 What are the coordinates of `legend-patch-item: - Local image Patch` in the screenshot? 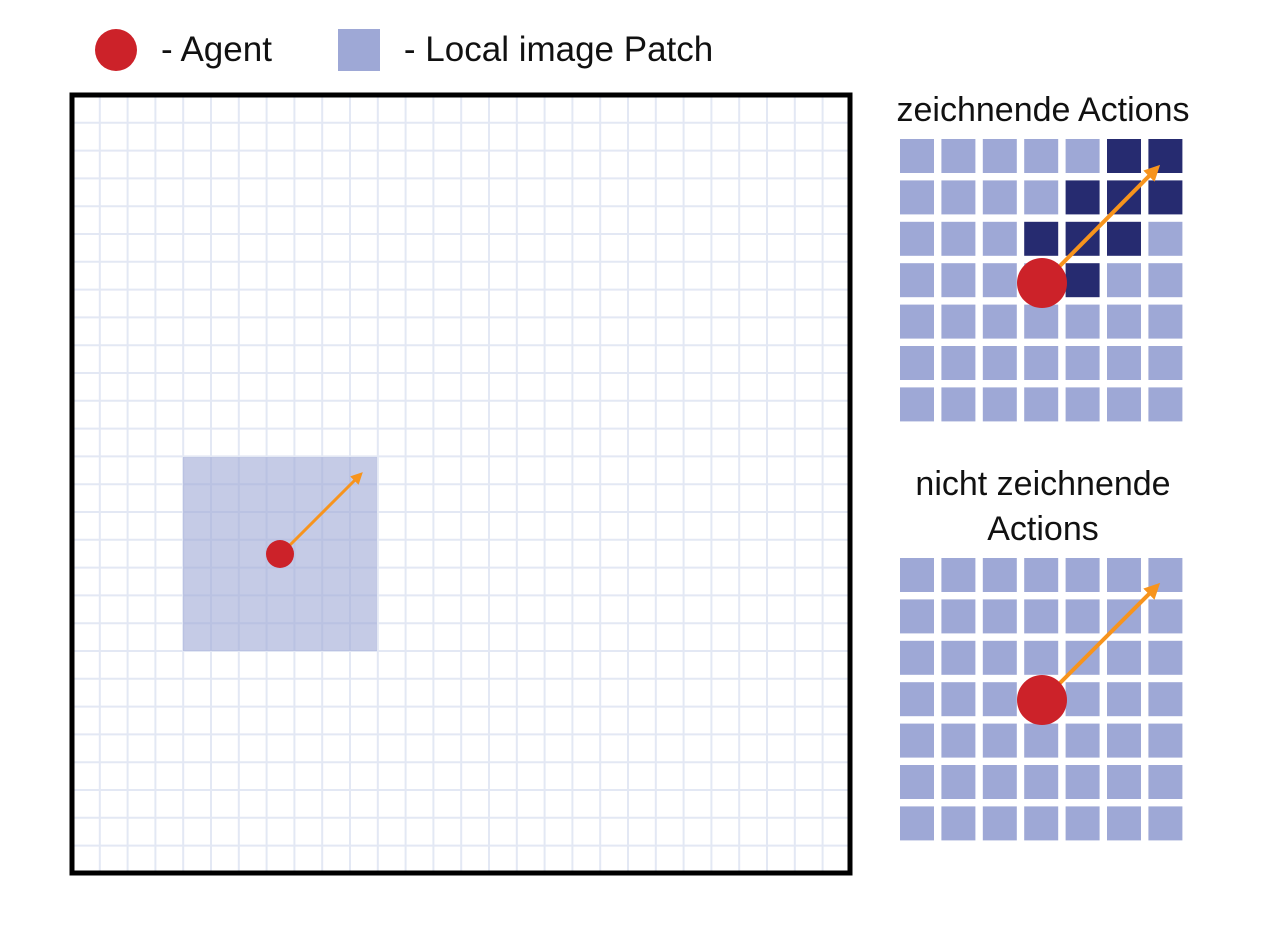 It's located at (525, 50).